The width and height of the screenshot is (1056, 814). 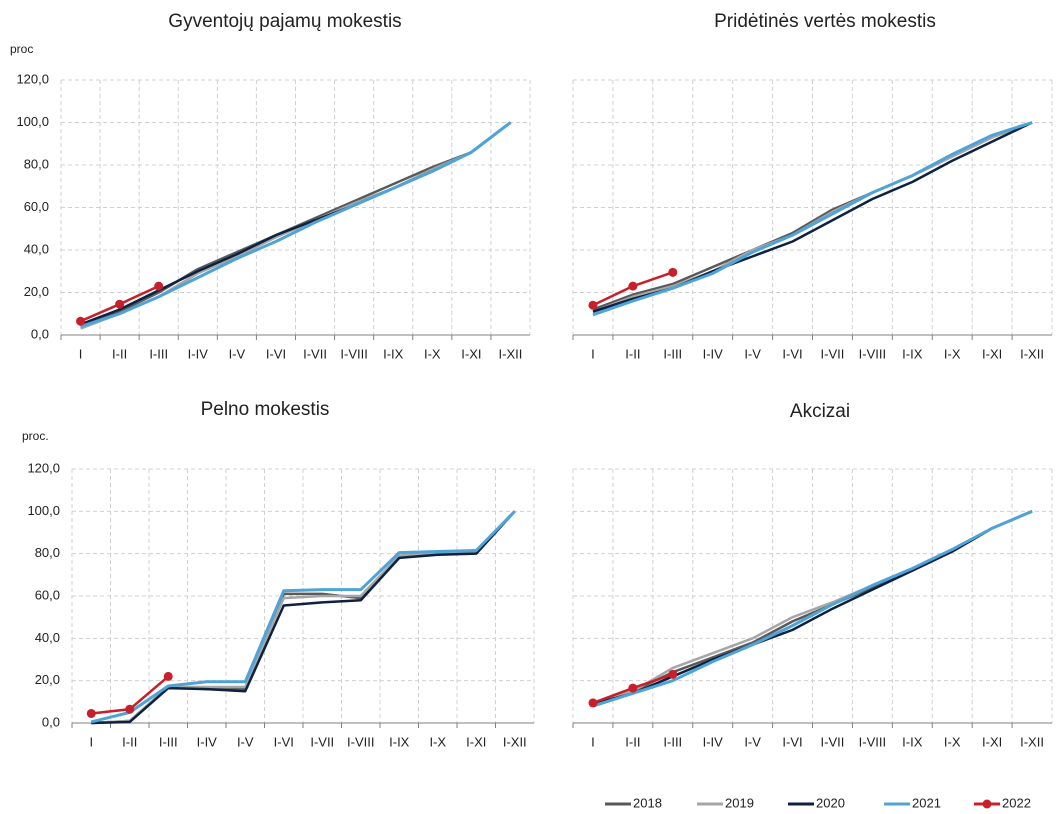 What do you see at coordinates (926, 802) in the screenshot?
I see `legend-label: 2021` at bounding box center [926, 802].